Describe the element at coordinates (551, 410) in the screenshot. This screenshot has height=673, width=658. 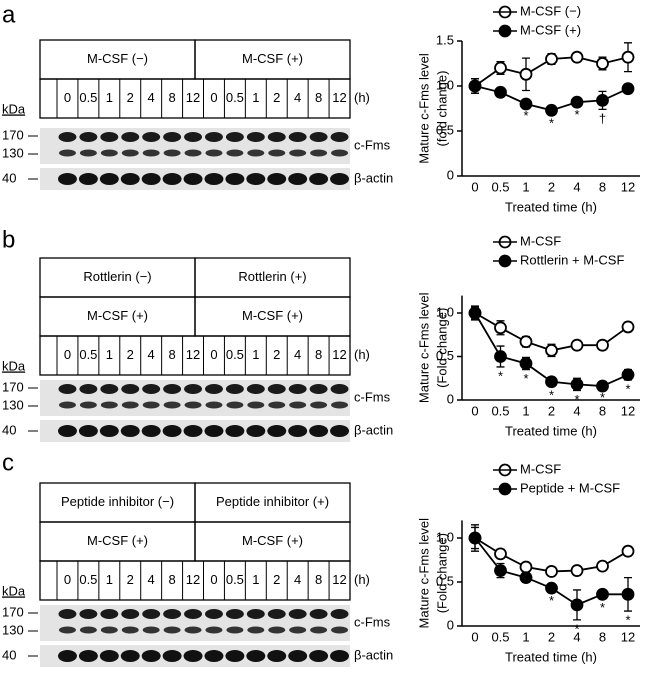
I see `x-tick-label: 2` at that location.